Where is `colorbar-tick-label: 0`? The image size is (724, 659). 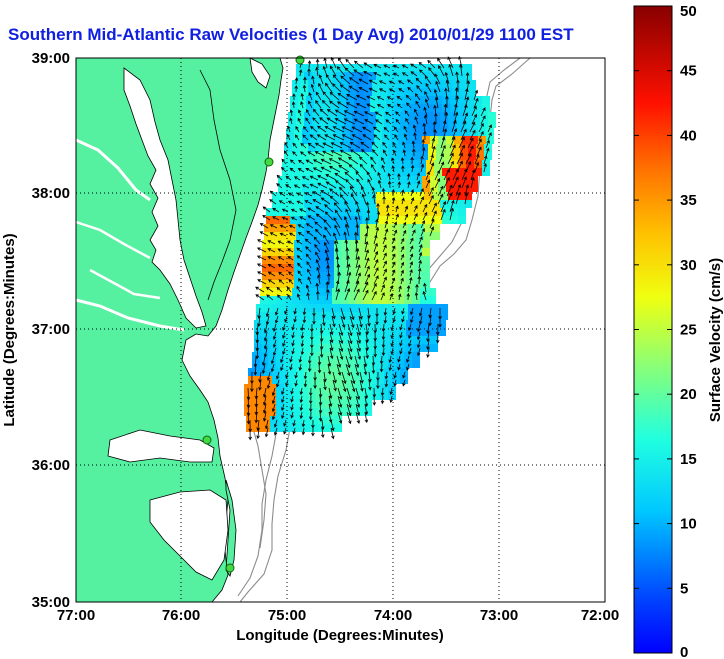 colorbar-tick-label: 0 is located at coordinates (684, 651).